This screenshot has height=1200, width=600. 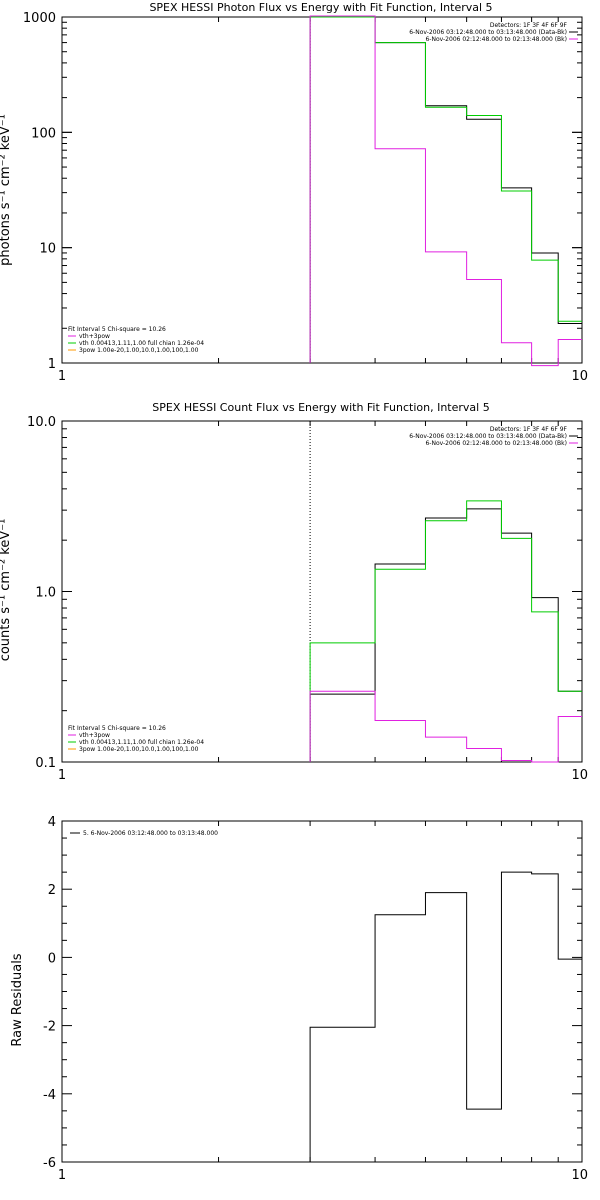 I want to click on panel3-x-tick-label: 1, so click(x=62, y=1175).